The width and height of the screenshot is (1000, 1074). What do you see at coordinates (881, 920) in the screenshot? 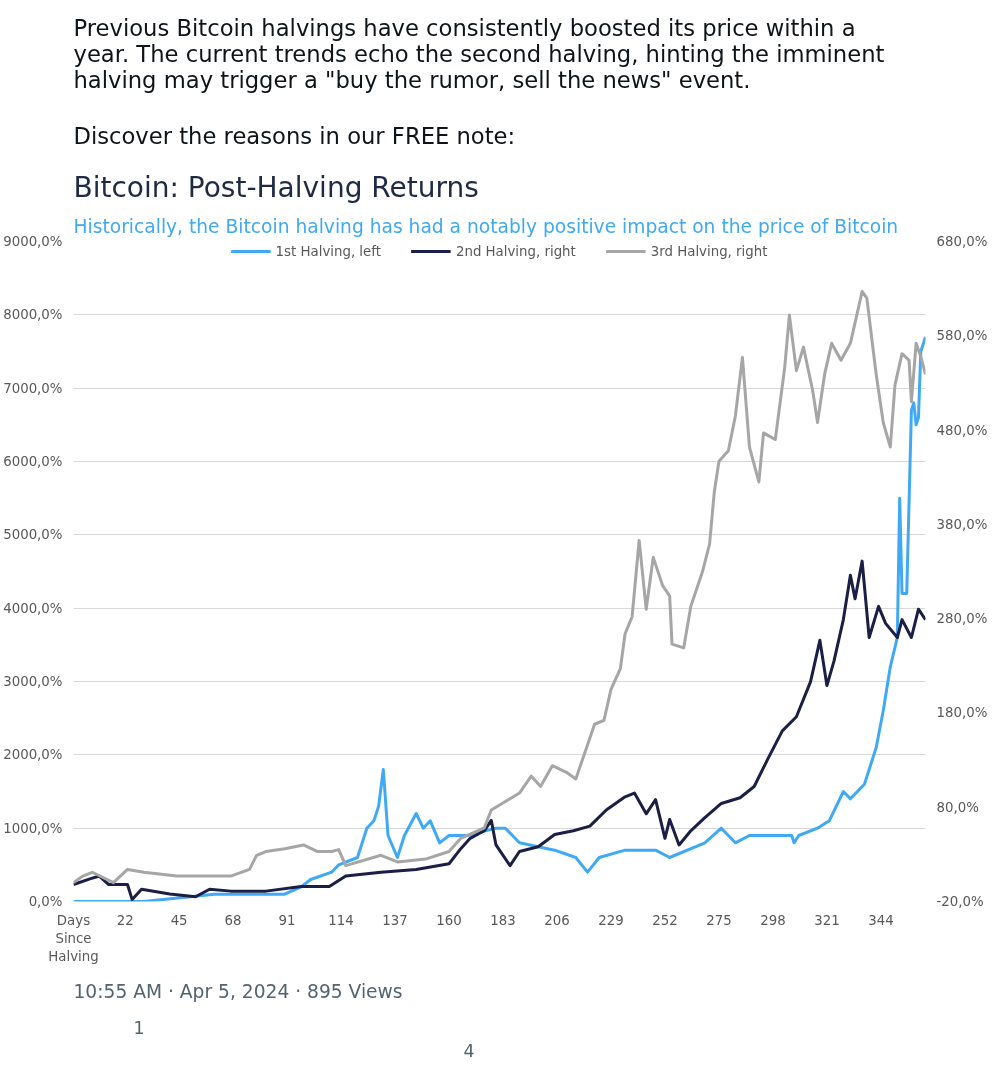
I see `x-tick-label: 344` at bounding box center [881, 920].